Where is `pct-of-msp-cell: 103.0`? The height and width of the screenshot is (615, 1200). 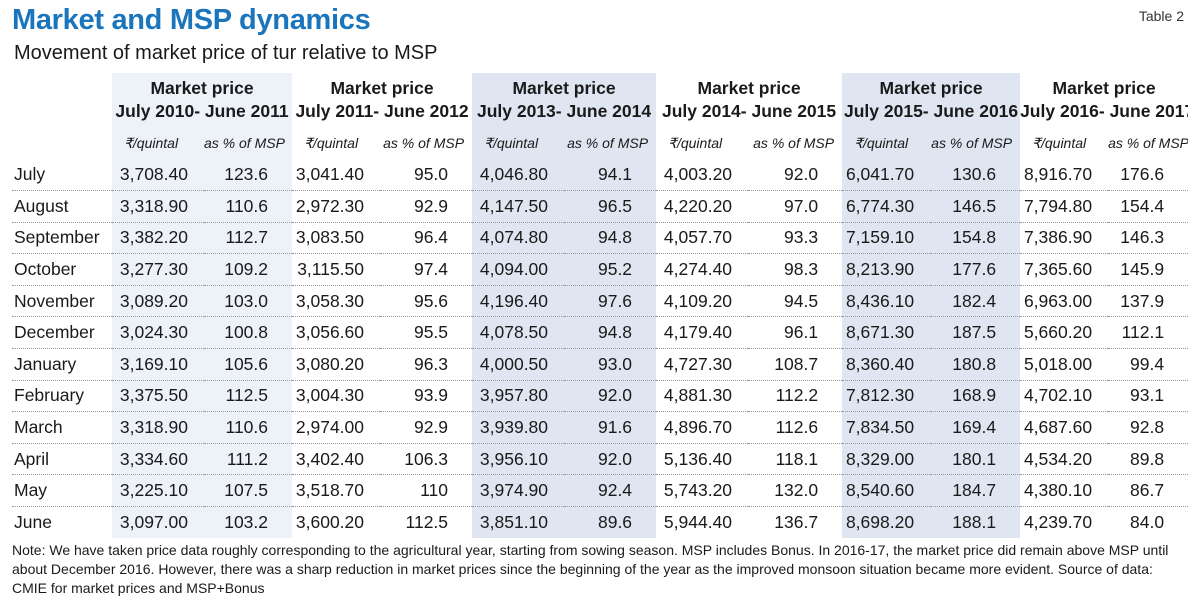 pct-of-msp-cell: 103.0 is located at coordinates (248, 301).